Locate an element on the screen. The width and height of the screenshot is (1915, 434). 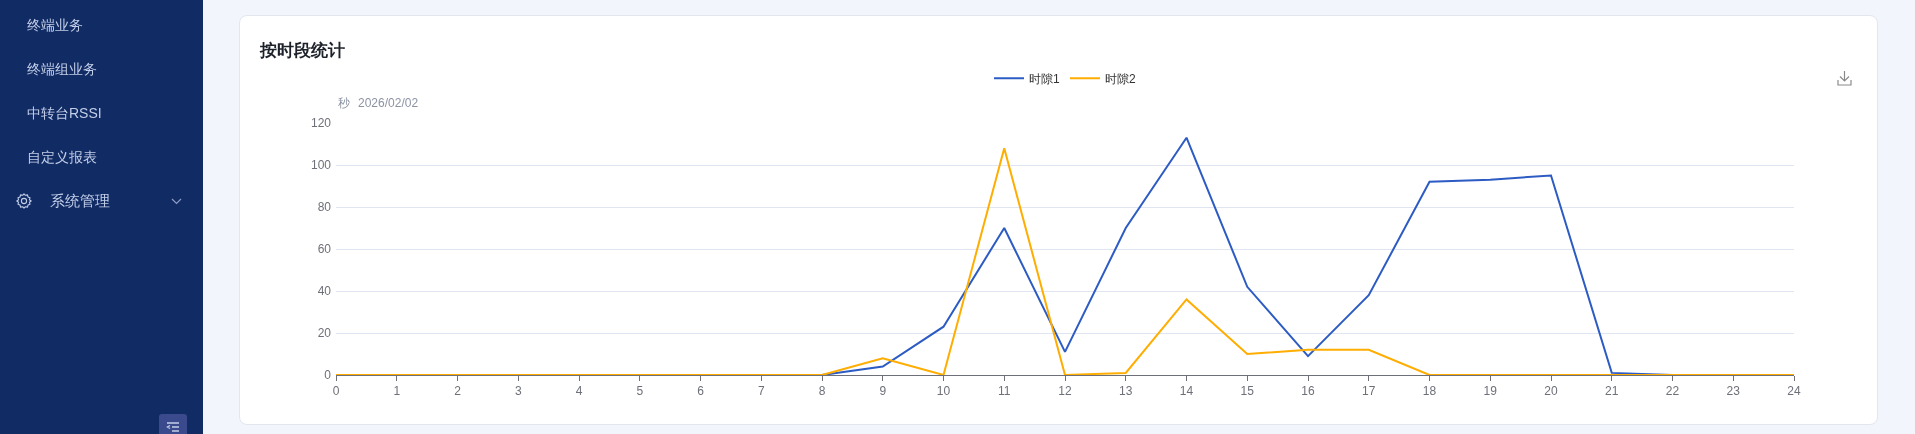
x-tick-label: 21 is located at coordinates (1612, 391).